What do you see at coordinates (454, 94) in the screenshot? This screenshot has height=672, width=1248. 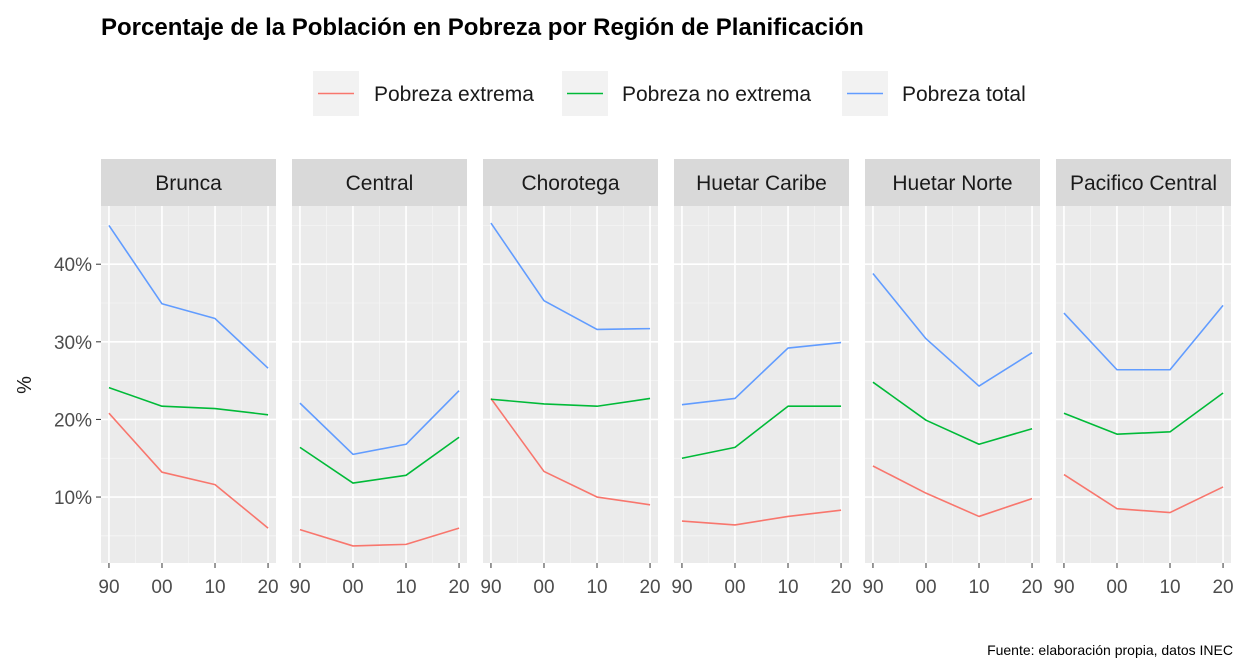 I see `legend-label-pobreza-extrema: Pobreza extrema` at bounding box center [454, 94].